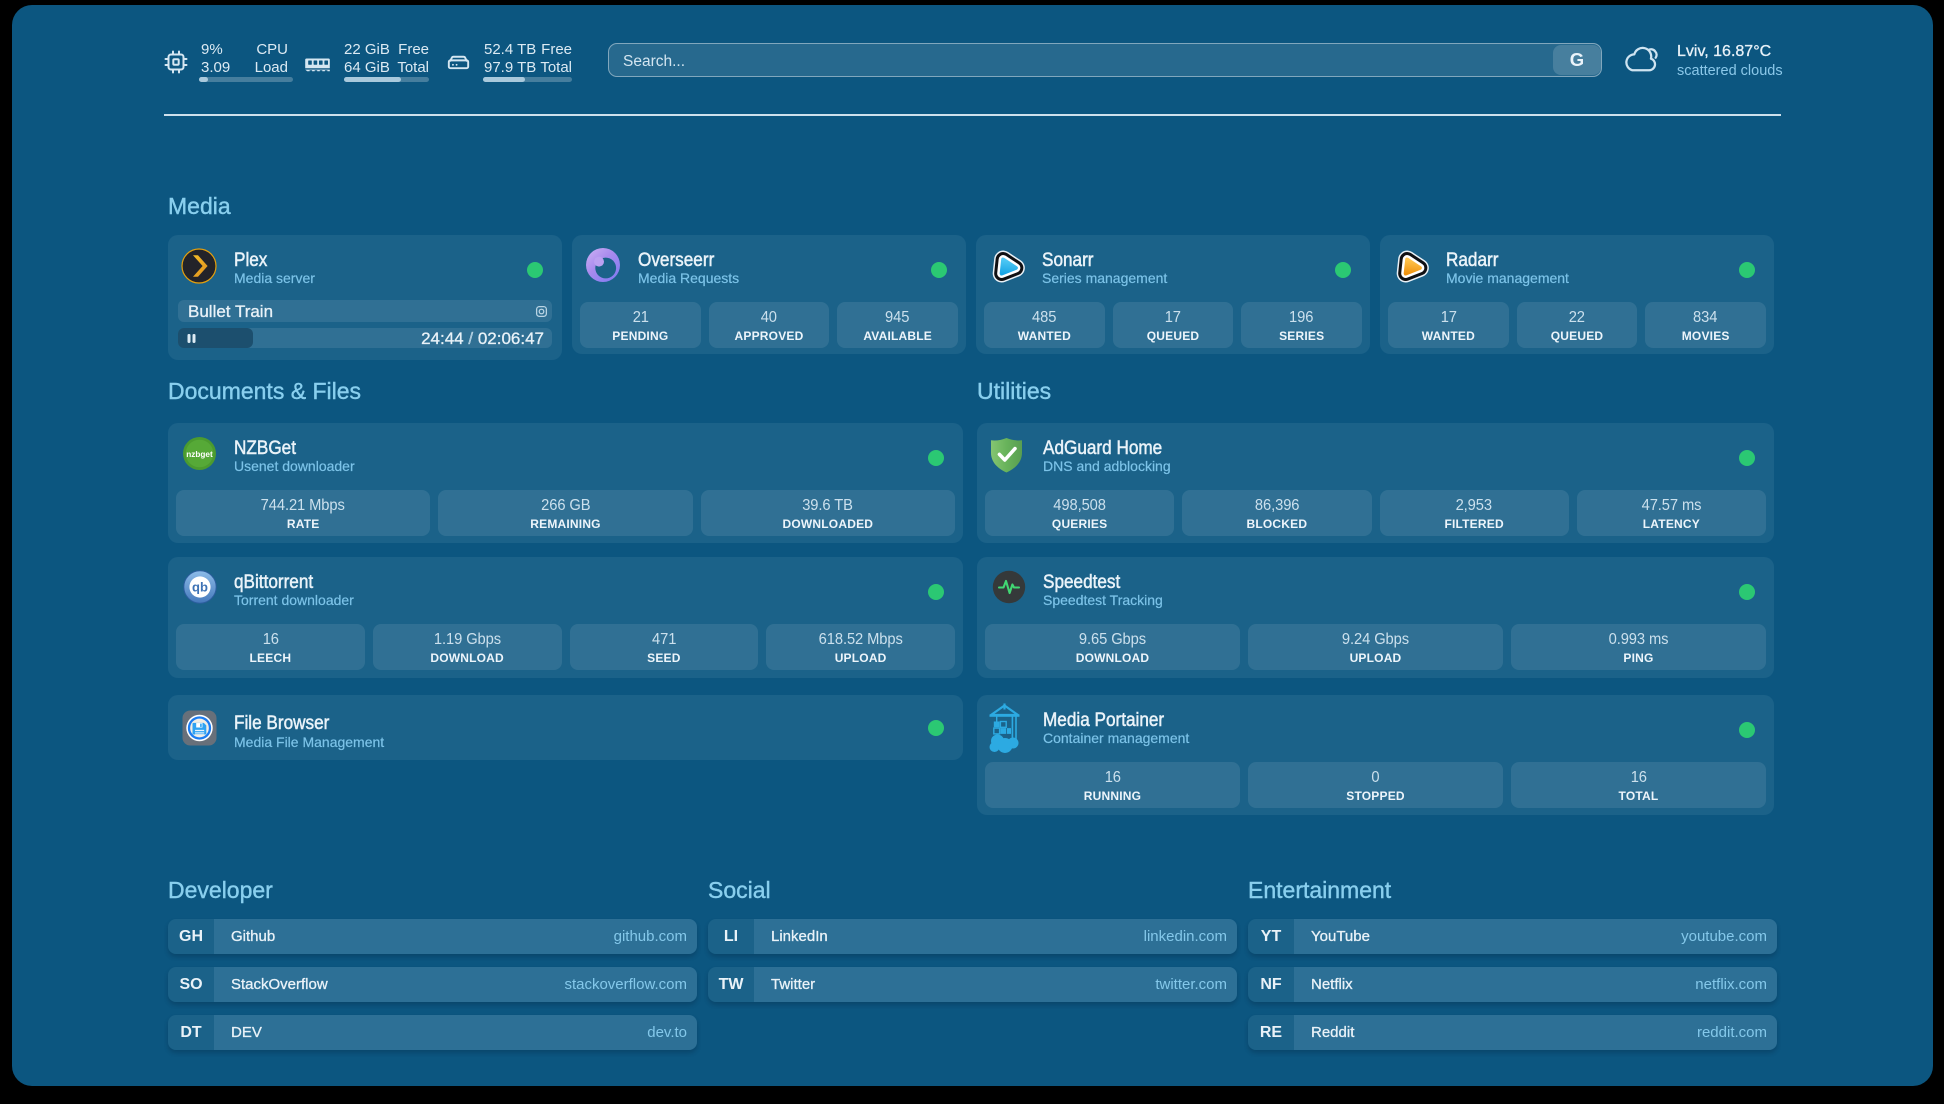 The image size is (1944, 1104). I want to click on svg-text: qb, so click(200, 587).